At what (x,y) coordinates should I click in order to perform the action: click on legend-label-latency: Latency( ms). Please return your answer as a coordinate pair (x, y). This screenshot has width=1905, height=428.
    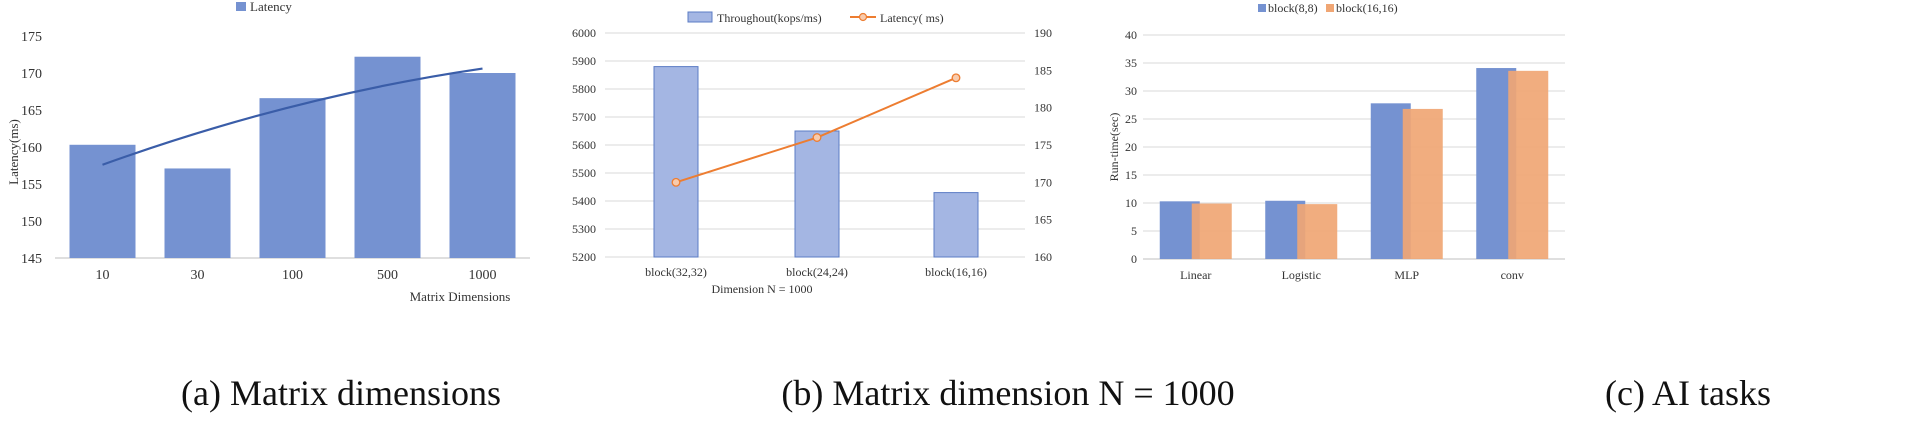
    Looking at the image, I should click on (912, 18).